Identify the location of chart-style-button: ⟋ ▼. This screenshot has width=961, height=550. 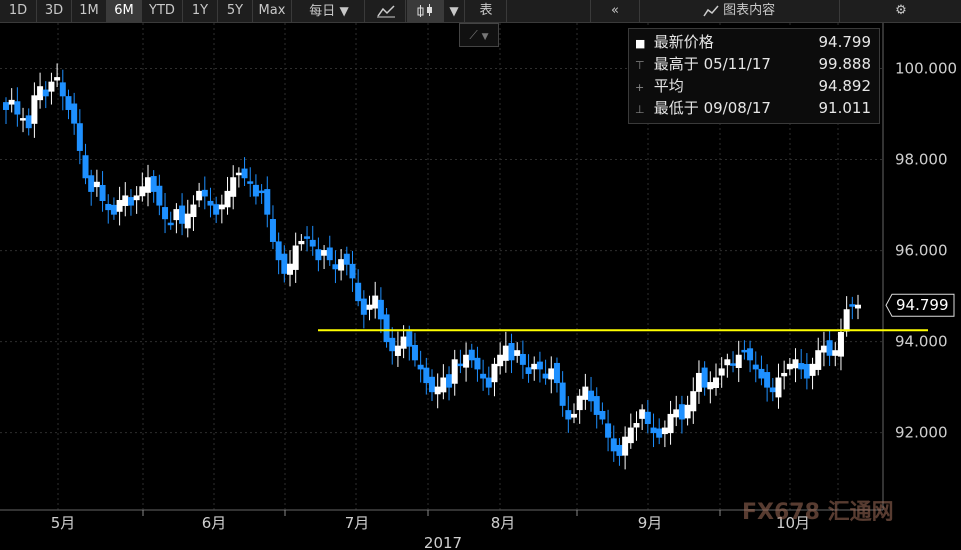
(479, 35).